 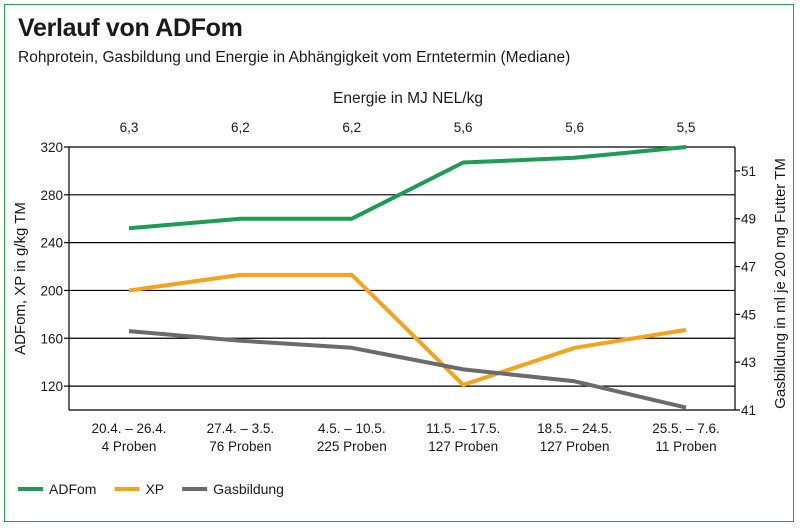 I want to click on y-right-tick-label: 47, so click(x=748, y=267).